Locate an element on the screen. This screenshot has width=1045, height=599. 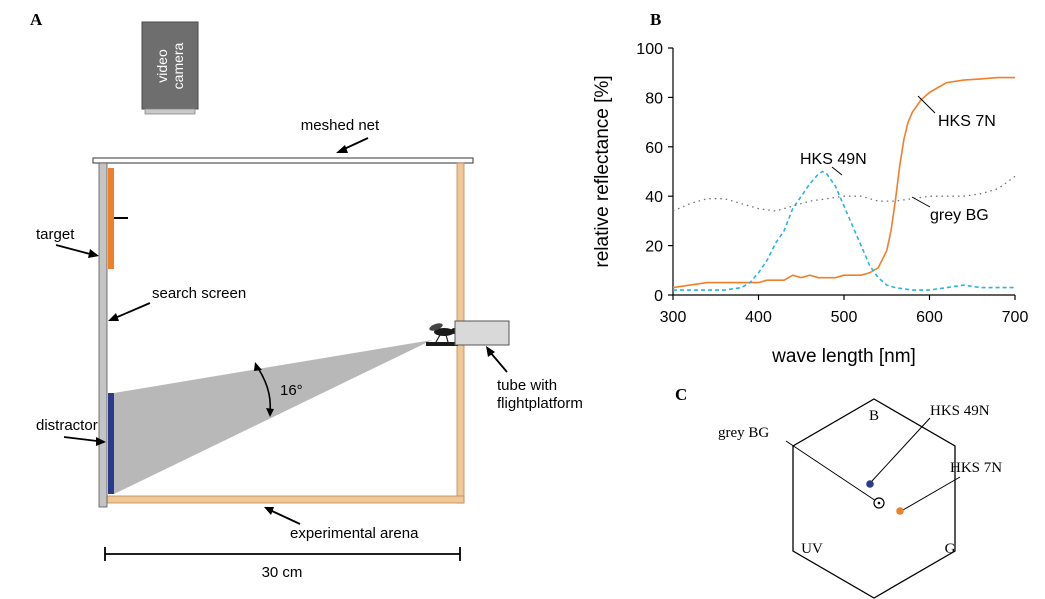
visual-angle-cone is located at coordinates (273, 417).